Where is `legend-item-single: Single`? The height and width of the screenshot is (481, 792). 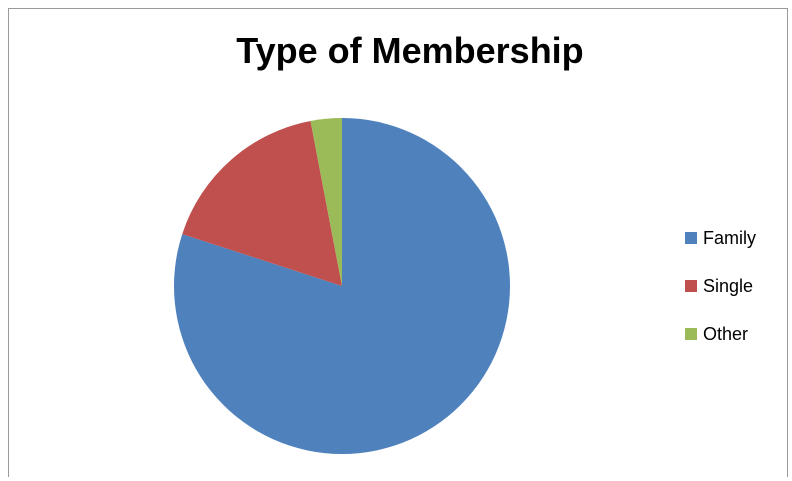 legend-item-single: Single is located at coordinates (720, 286).